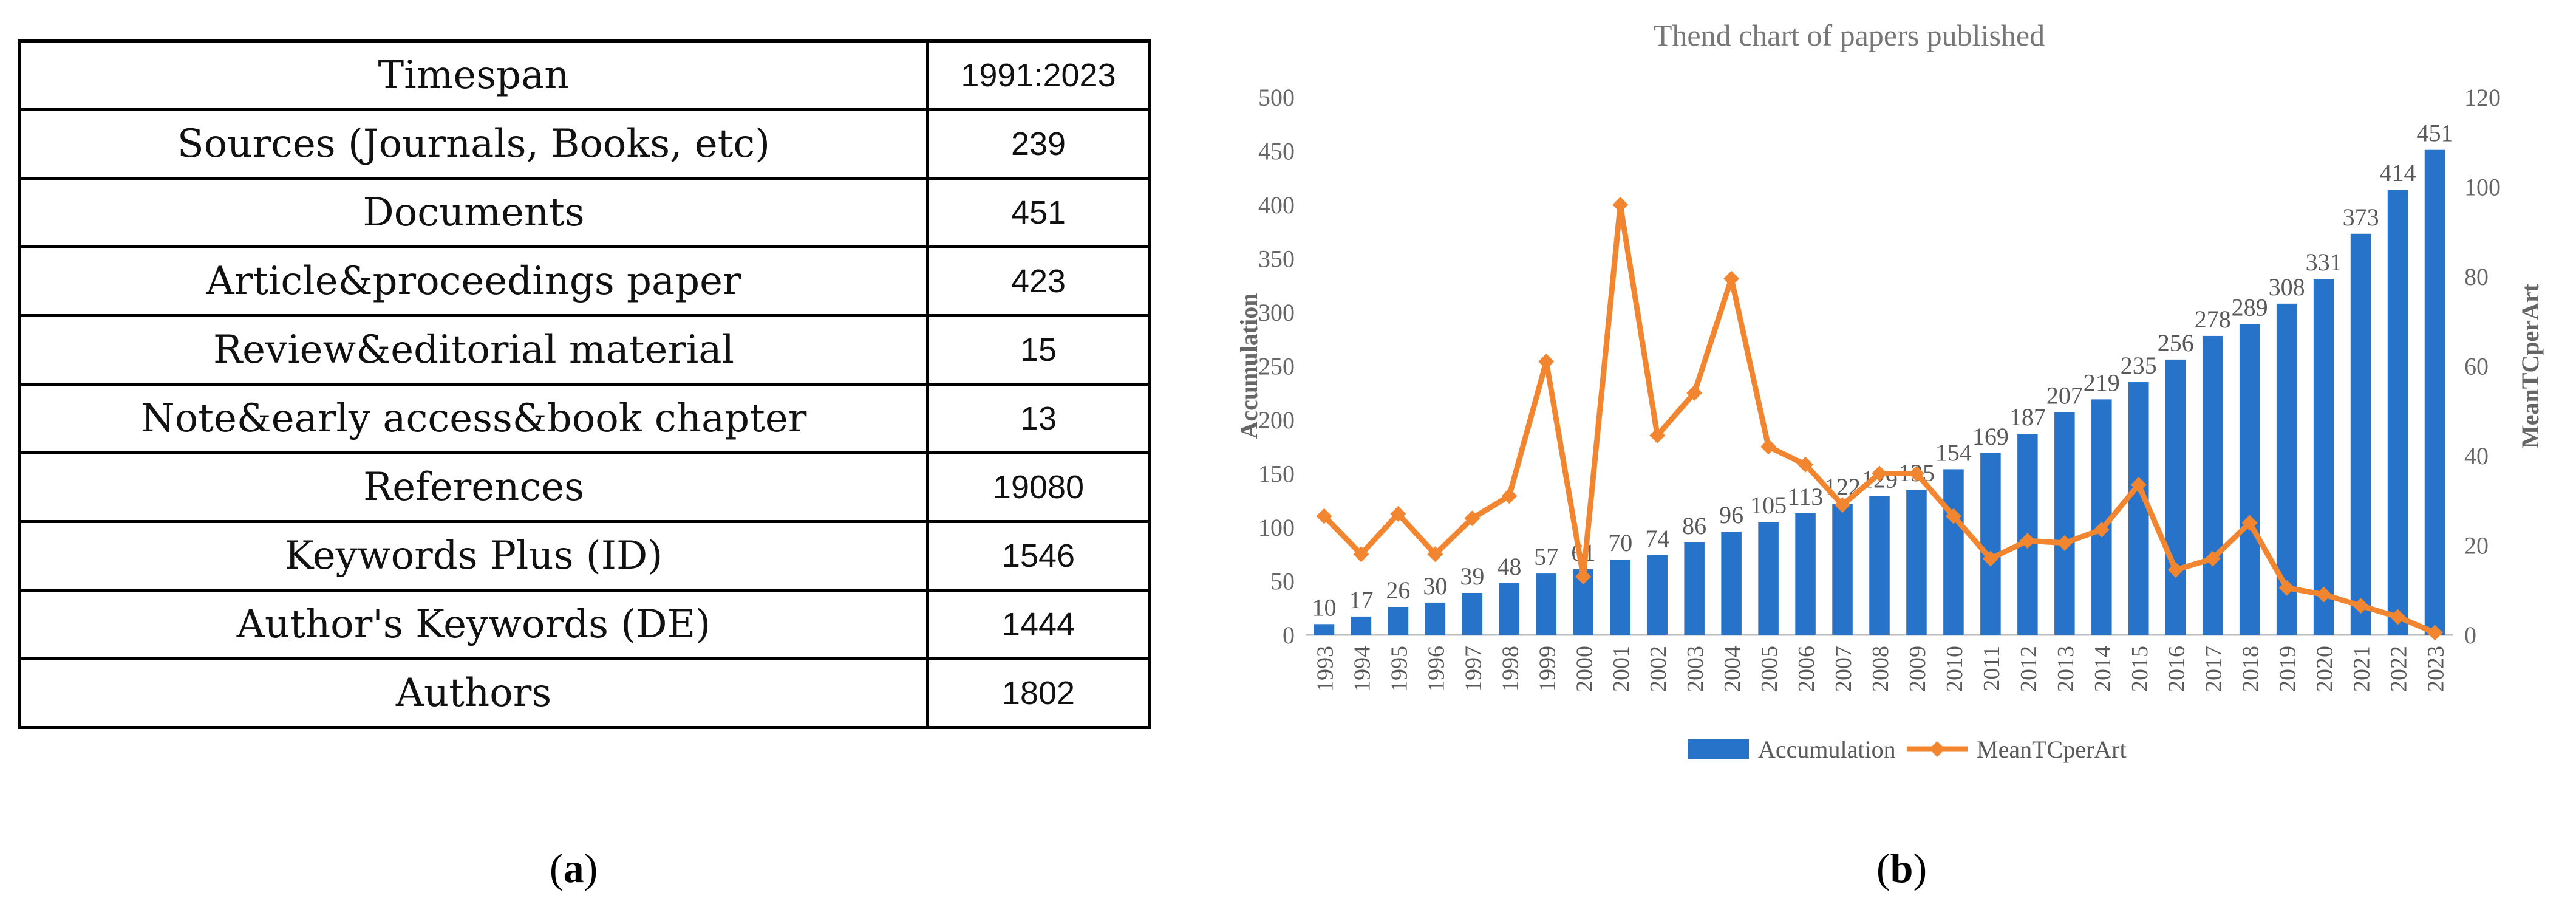 The image size is (2576, 907). What do you see at coordinates (1038, 556) in the screenshot?
I see `row-value: 1546` at bounding box center [1038, 556].